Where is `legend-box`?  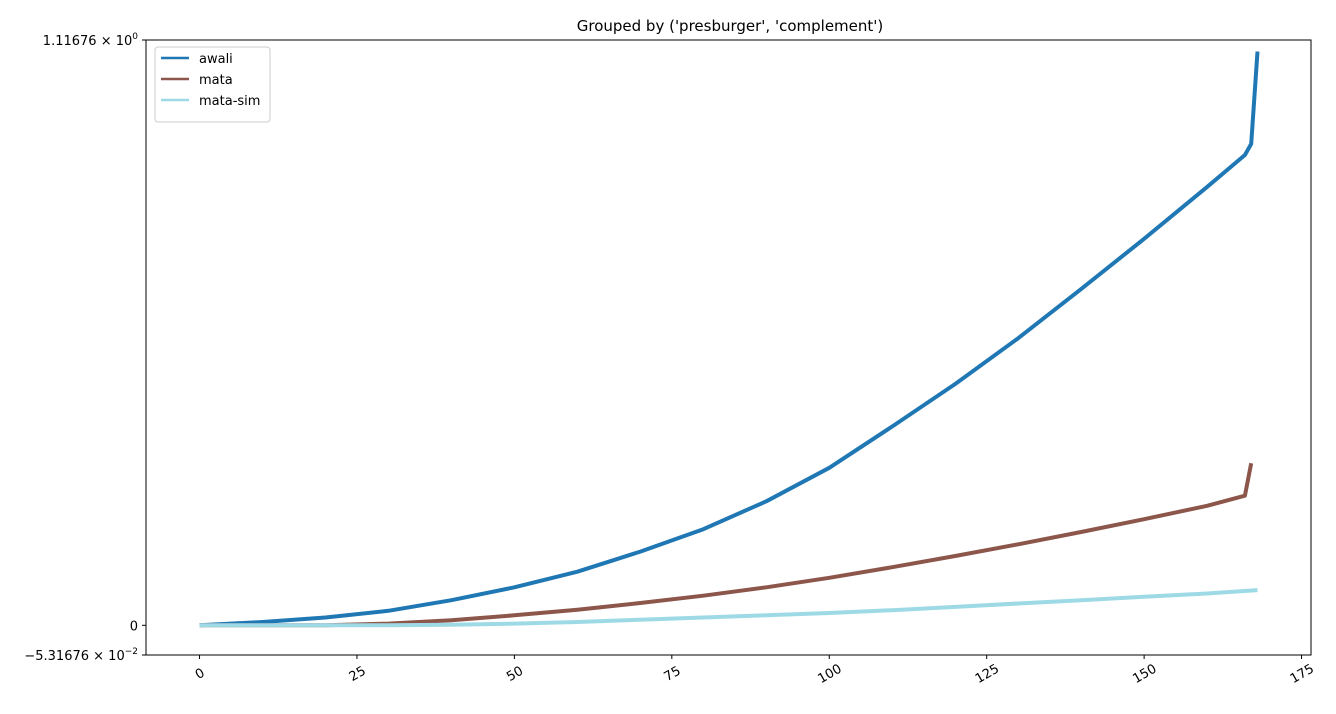
legend-box is located at coordinates (212, 84).